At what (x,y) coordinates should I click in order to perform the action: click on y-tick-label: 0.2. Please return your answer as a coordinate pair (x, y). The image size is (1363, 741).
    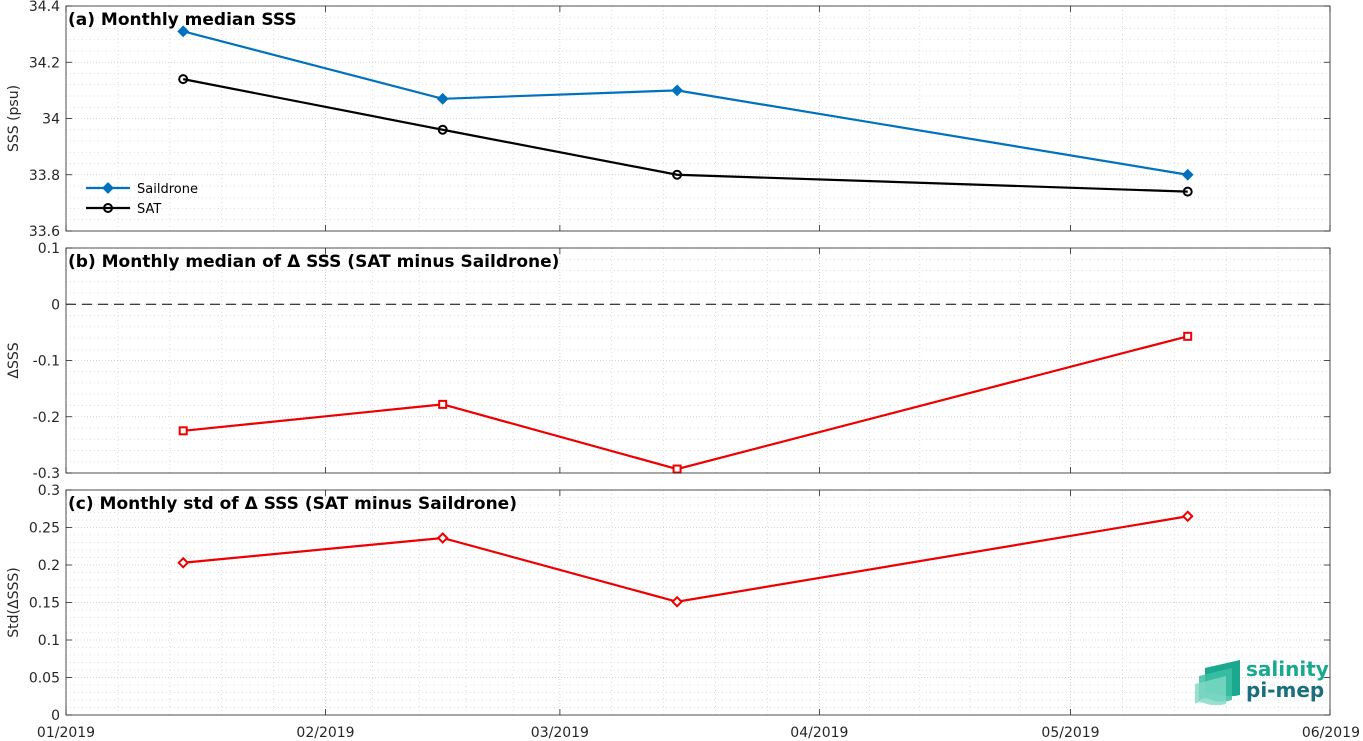
    Looking at the image, I should click on (49, 566).